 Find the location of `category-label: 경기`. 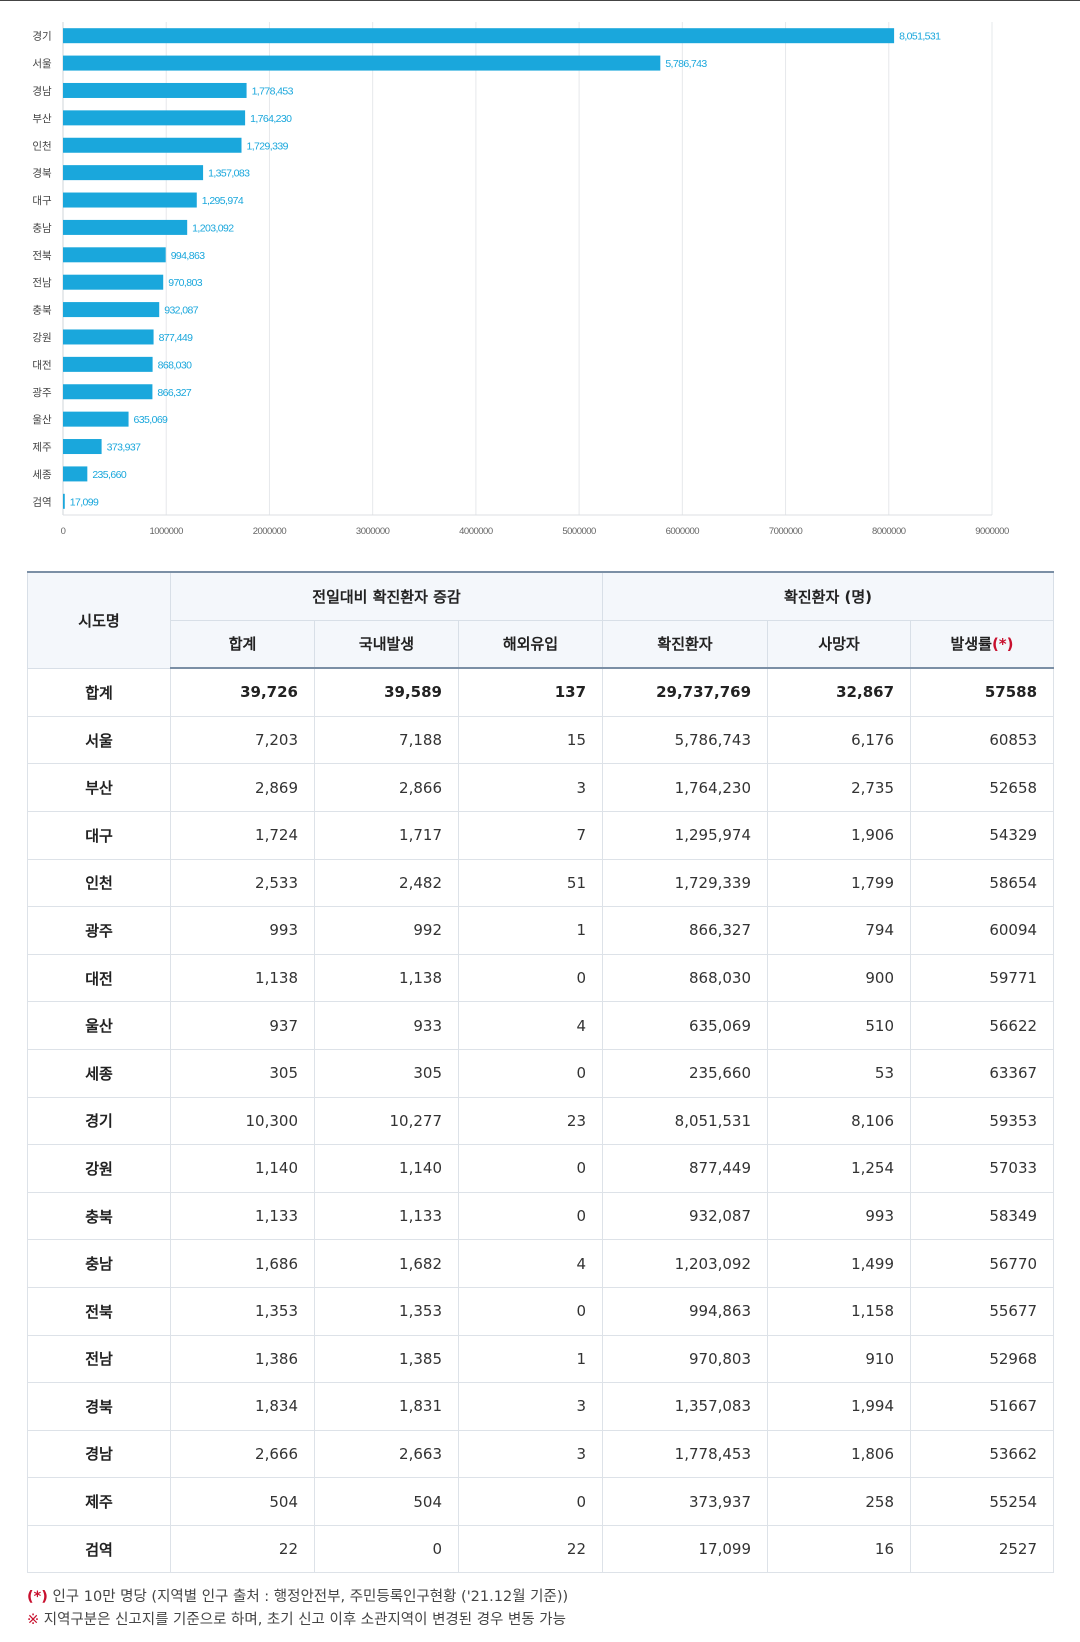

category-label: 경기 is located at coordinates (41, 36).